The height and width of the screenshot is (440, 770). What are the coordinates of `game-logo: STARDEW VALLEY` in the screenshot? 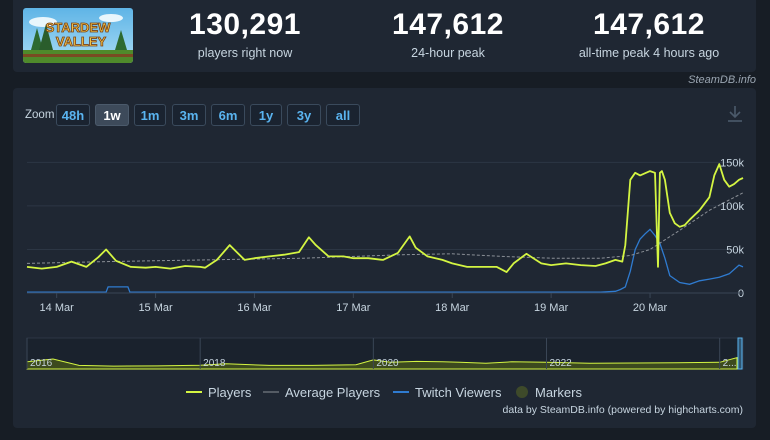 It's located at (78, 35).